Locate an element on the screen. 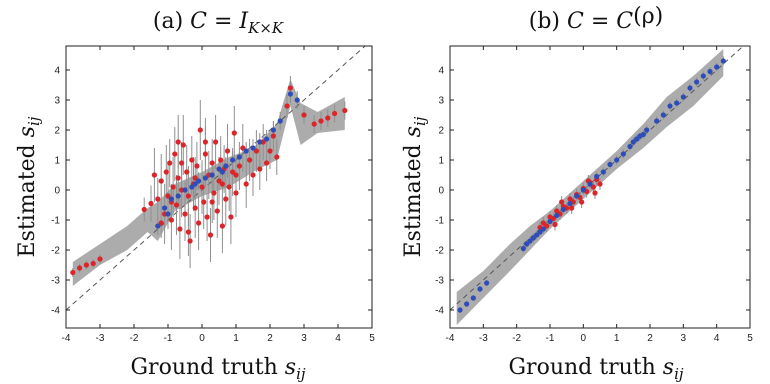 The image size is (770, 384). panel-b-xtick-label-9: 5 is located at coordinates (750, 338).